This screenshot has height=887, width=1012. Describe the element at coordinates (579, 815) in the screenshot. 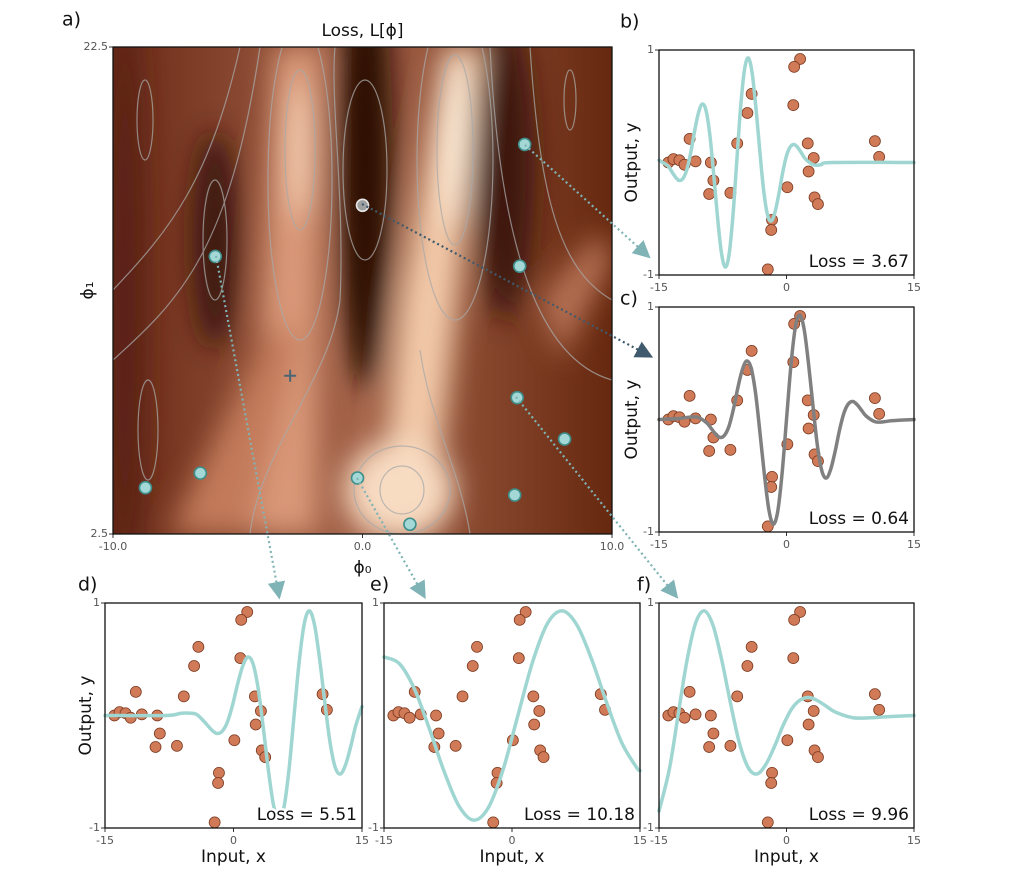

I see `loss-annotation: Loss = 10.18` at that location.